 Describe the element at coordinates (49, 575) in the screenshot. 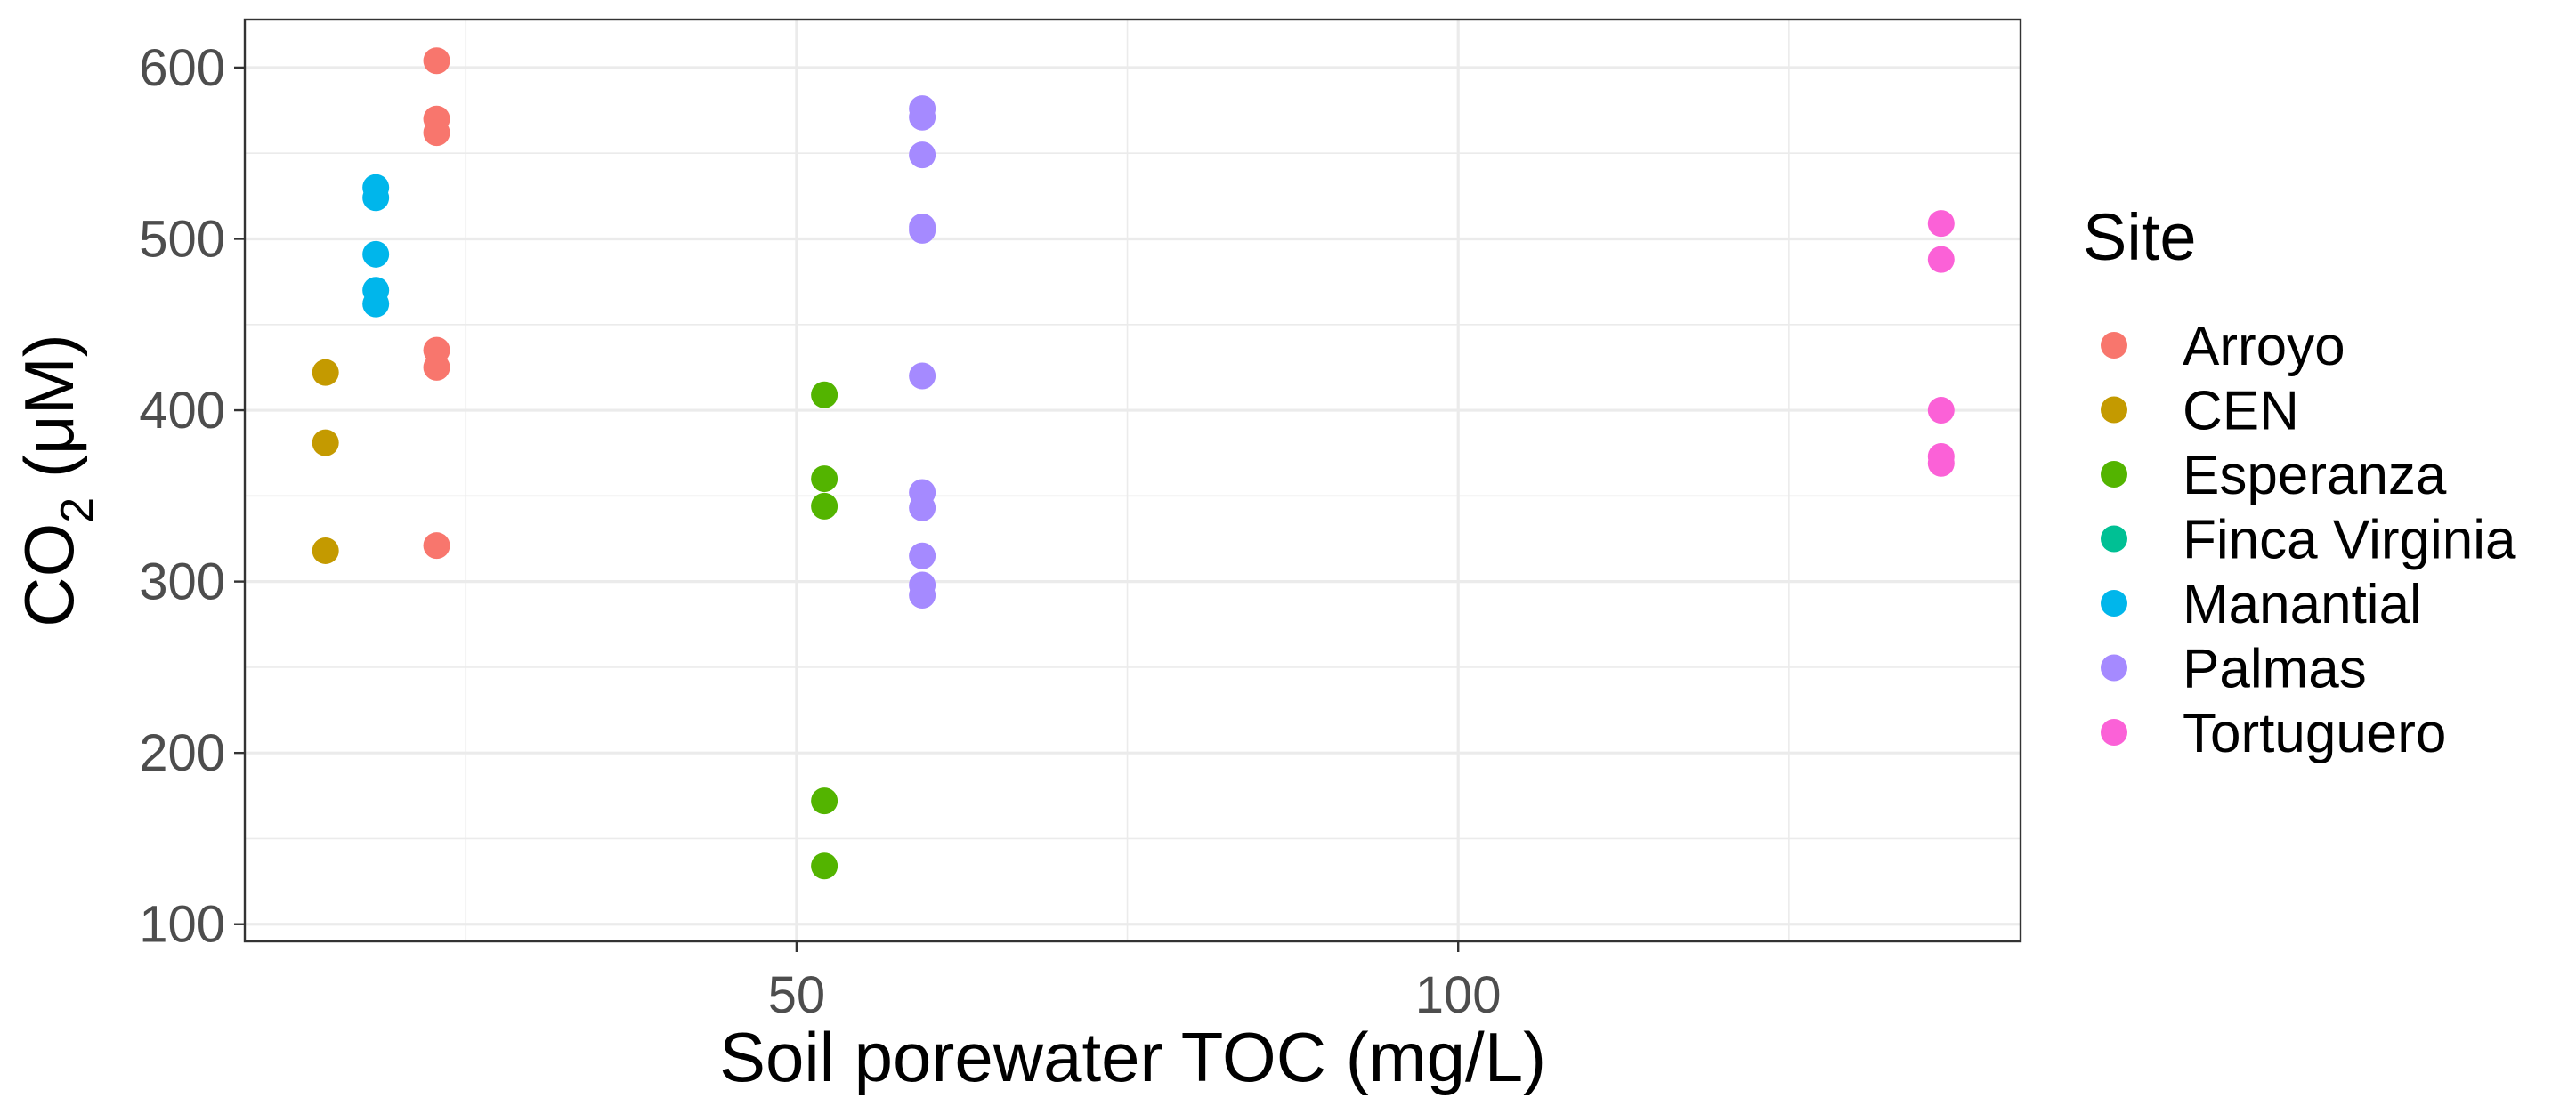

I see `y-axis-title-main: CO` at that location.